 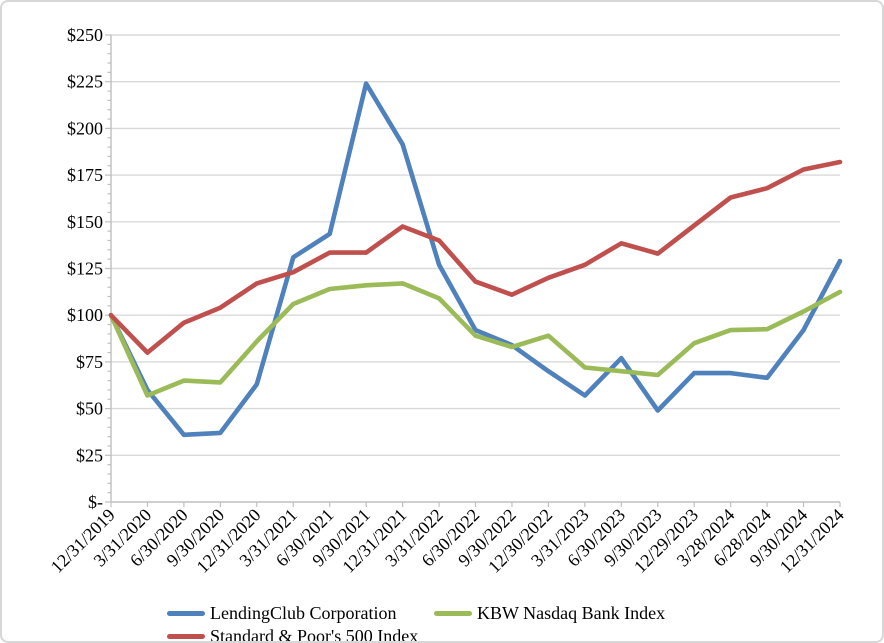 I want to click on legend-label-standard-poors-500-index: Standard & Poor's 500 Index, so click(x=314, y=634).